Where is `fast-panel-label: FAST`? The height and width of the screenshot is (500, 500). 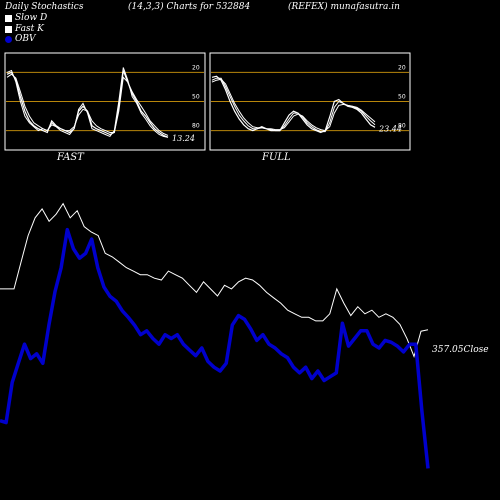
fast-panel-label: FAST is located at coordinates (70, 157).